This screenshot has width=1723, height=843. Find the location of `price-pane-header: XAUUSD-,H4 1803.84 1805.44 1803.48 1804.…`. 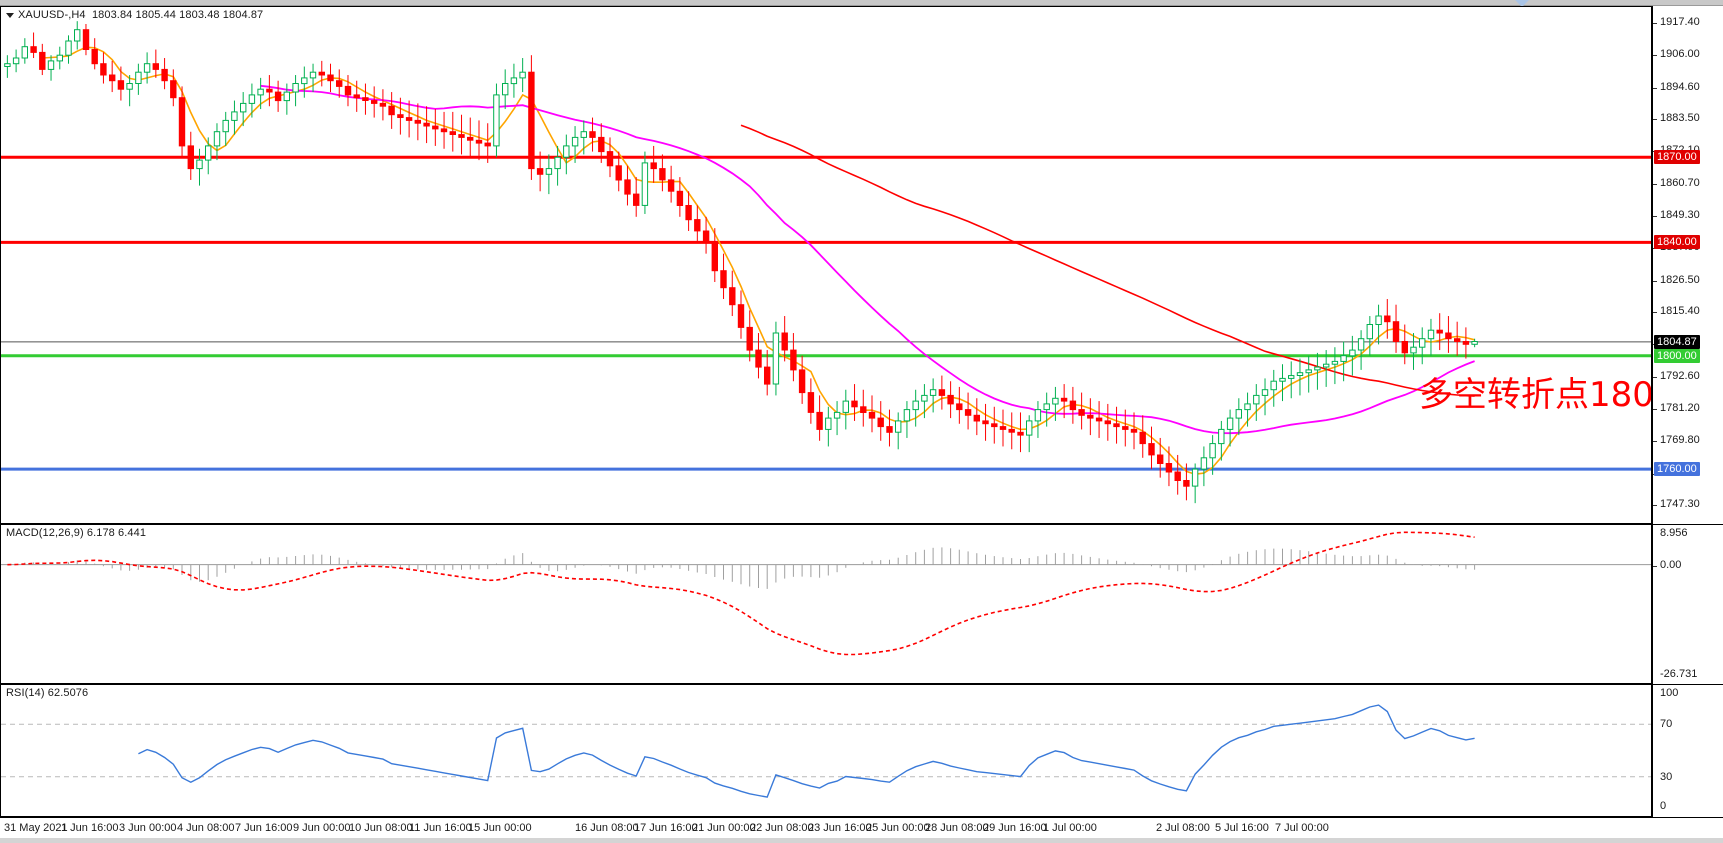

price-pane-header: XAUUSD-,H4 1803.84 1805.44 1803.48 1804.… is located at coordinates (134, 15).